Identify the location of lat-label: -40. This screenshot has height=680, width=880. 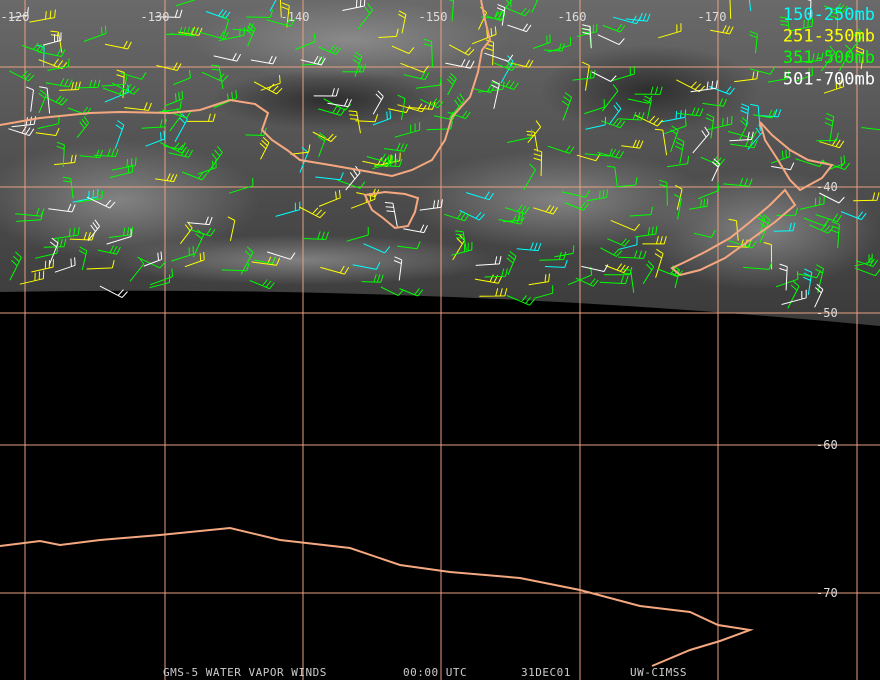
(827, 187).